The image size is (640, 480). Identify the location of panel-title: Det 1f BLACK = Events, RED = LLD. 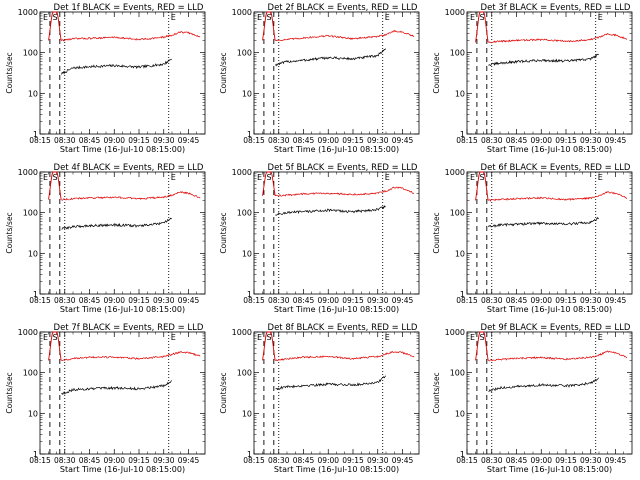
(129, 8).